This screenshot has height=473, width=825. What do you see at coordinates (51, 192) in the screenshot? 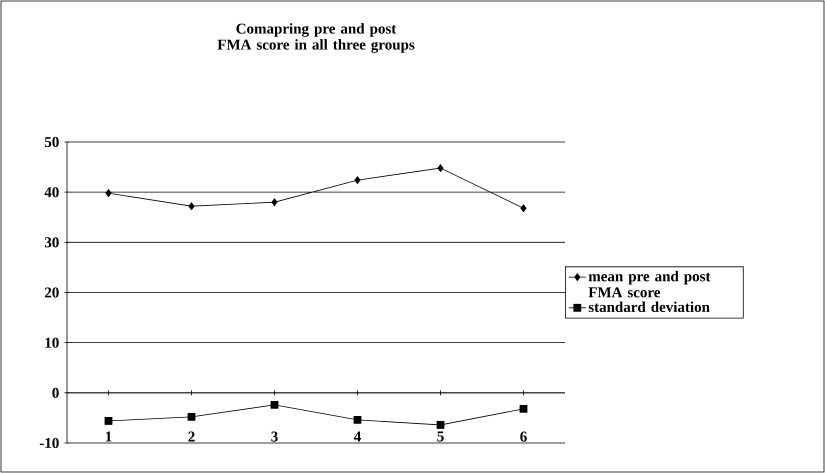
I see `y-tick-label: 40` at bounding box center [51, 192].